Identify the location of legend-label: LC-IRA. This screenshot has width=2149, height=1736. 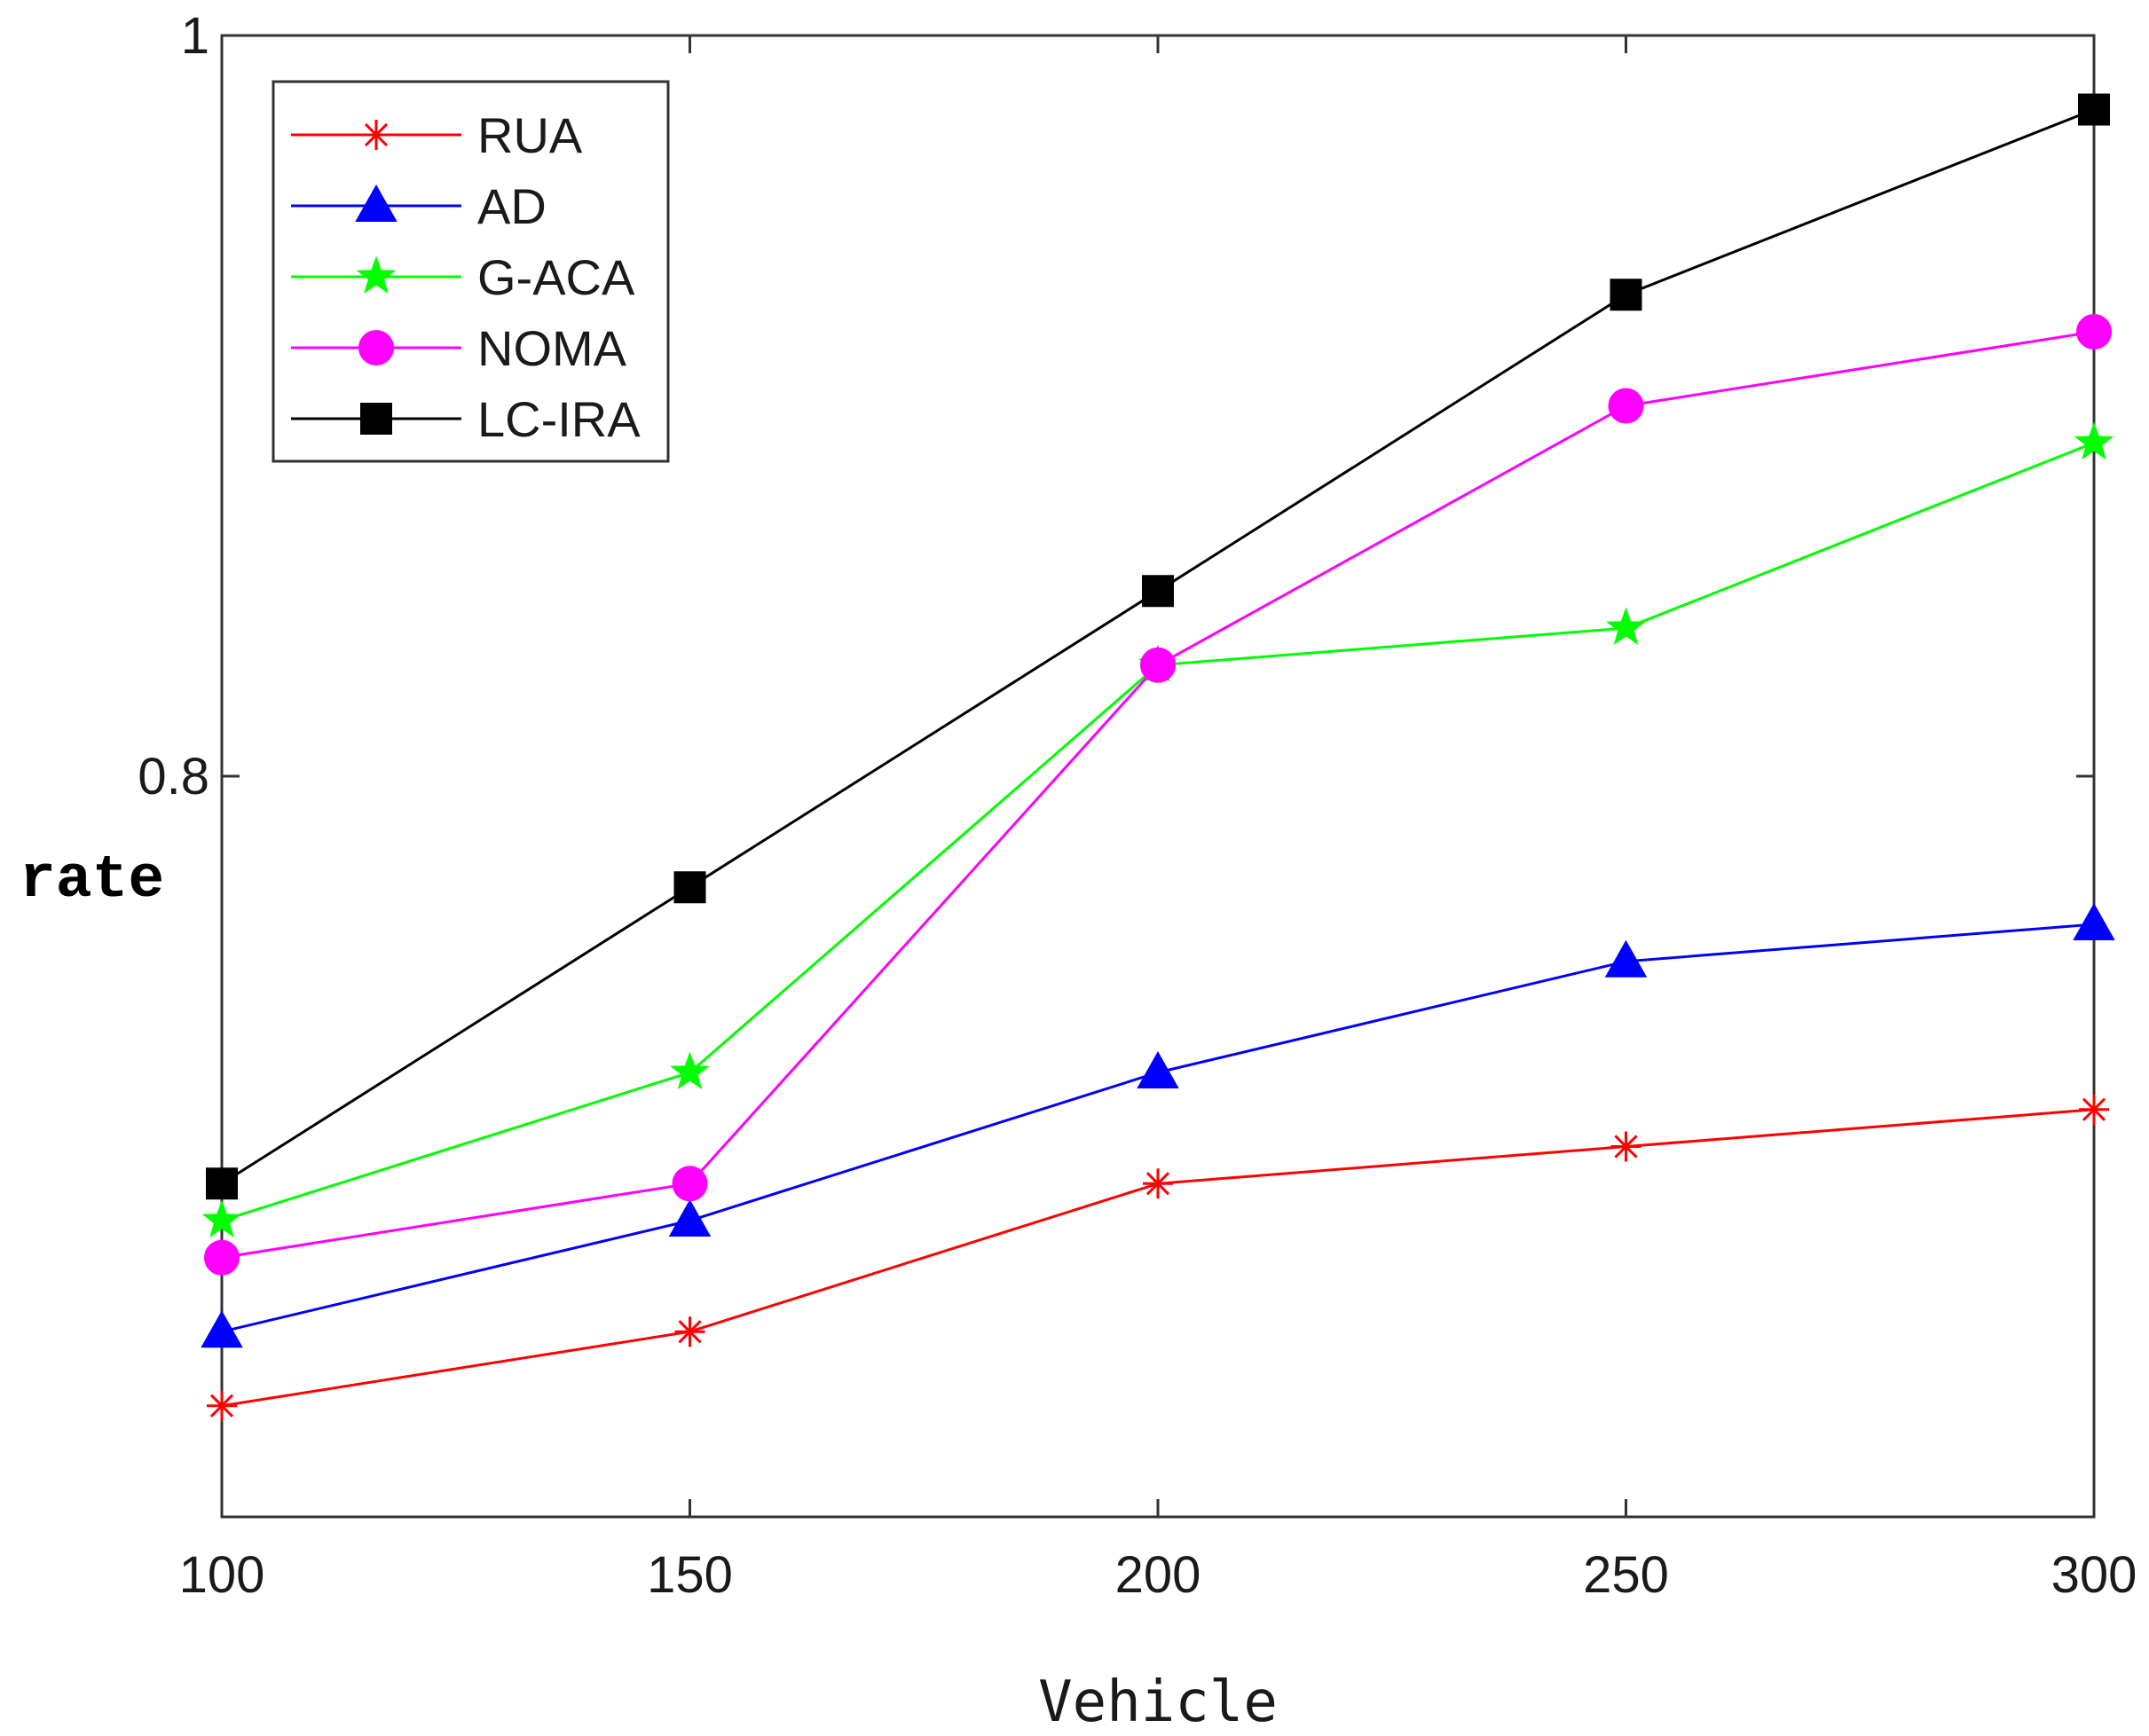
(559, 419).